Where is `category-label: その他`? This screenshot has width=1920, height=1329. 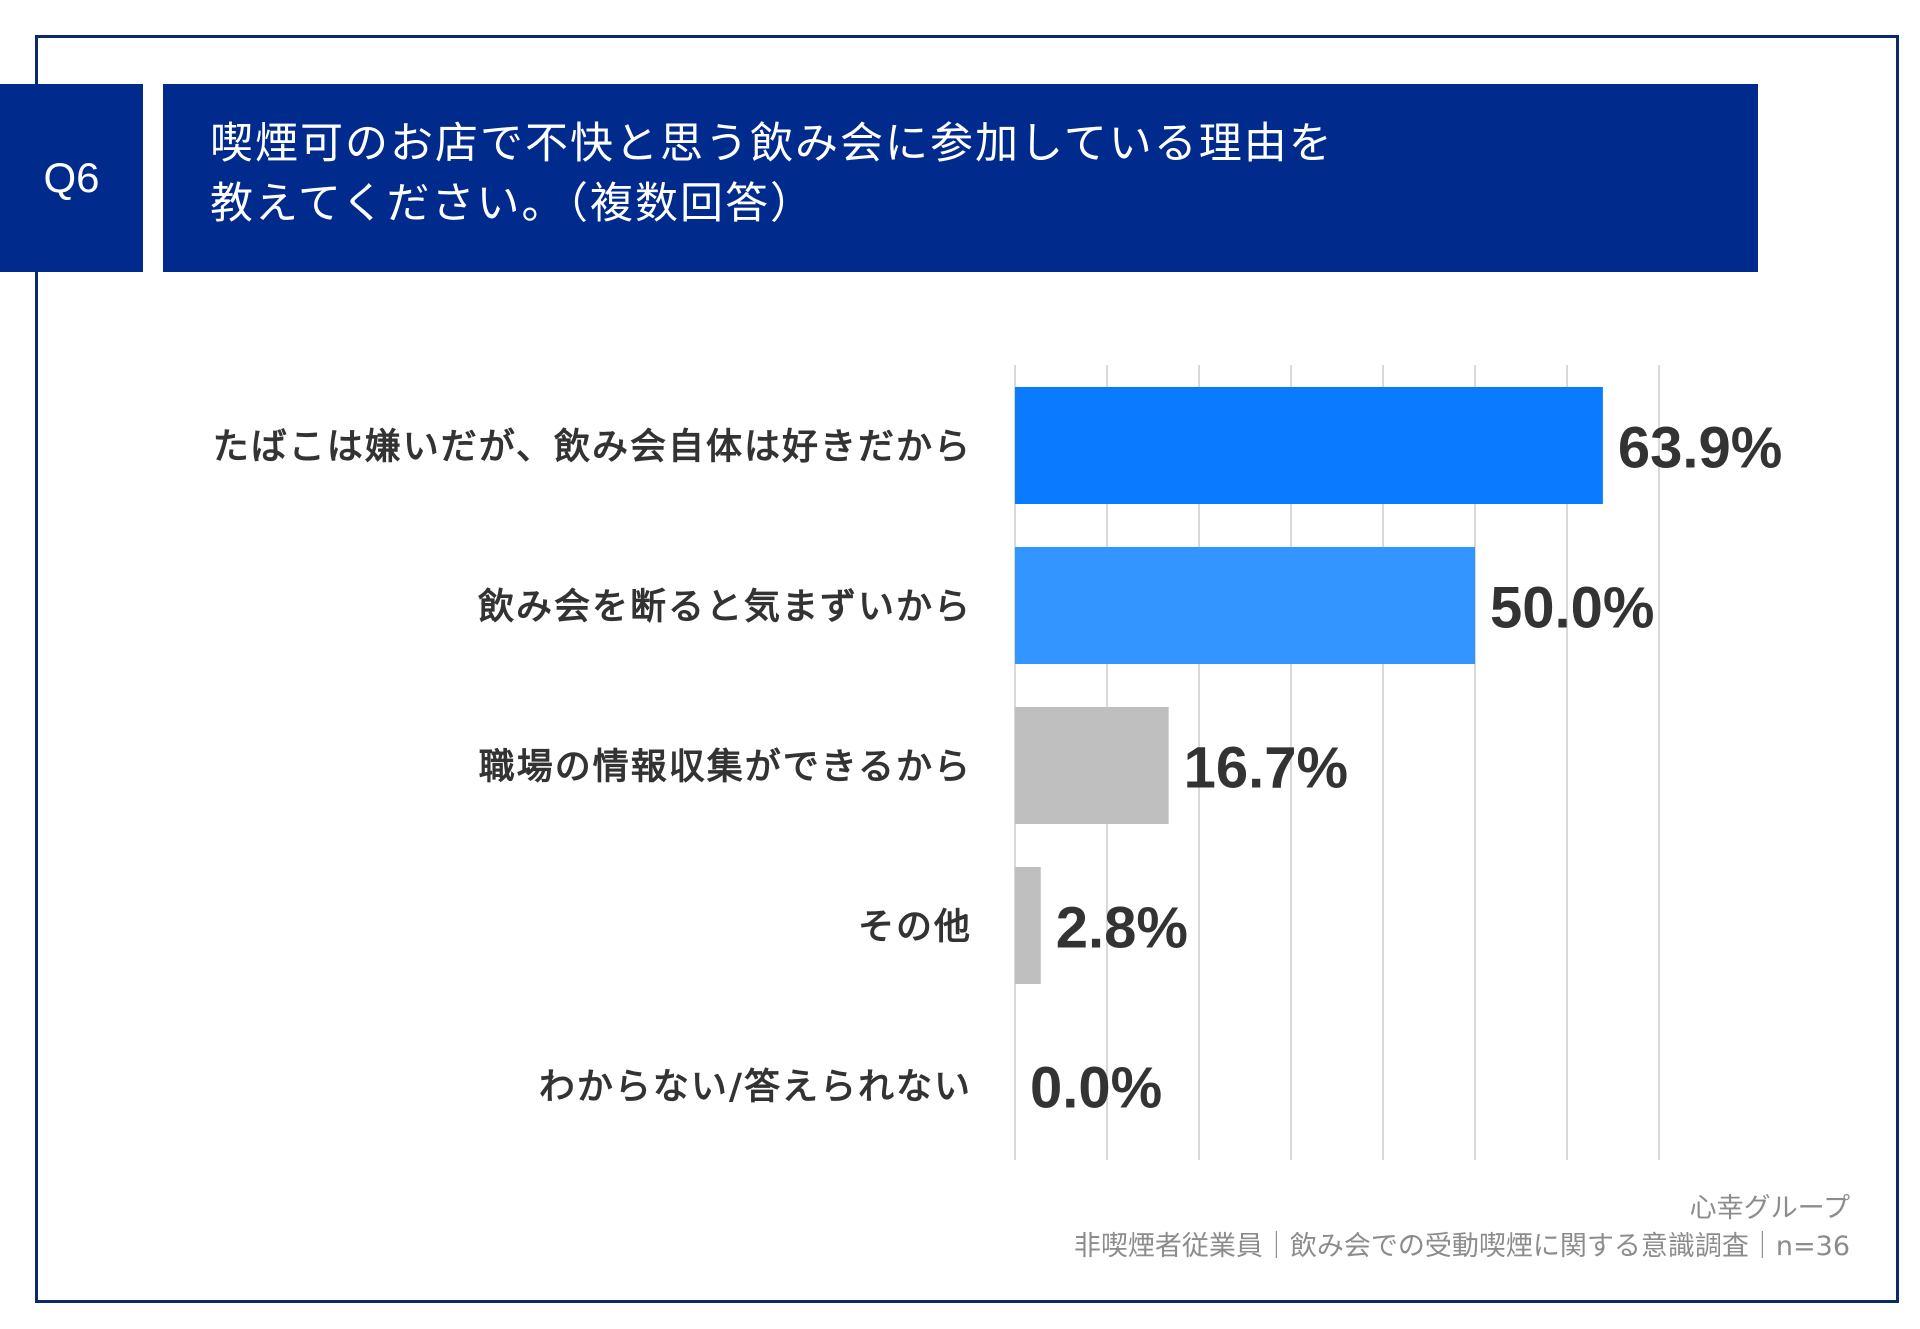
category-label: その他 is located at coordinates (915, 927).